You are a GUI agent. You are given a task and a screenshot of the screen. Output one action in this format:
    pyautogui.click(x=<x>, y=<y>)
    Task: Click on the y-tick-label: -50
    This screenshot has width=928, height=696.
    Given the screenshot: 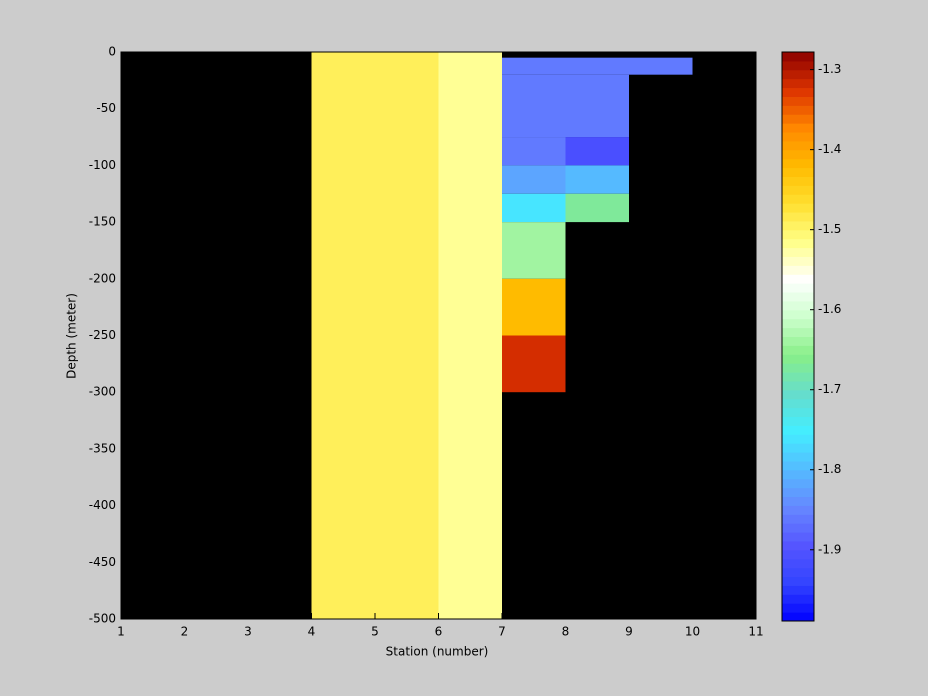 What is the action you would take?
    pyautogui.click(x=106, y=108)
    